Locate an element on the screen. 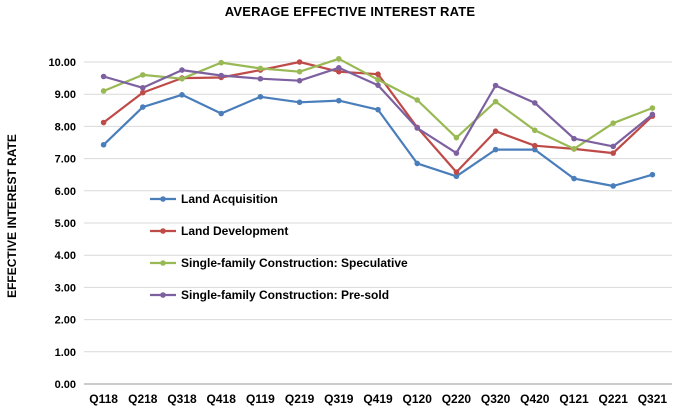 The height and width of the screenshot is (419, 700). x-tick-label: Q218 is located at coordinates (143, 399).